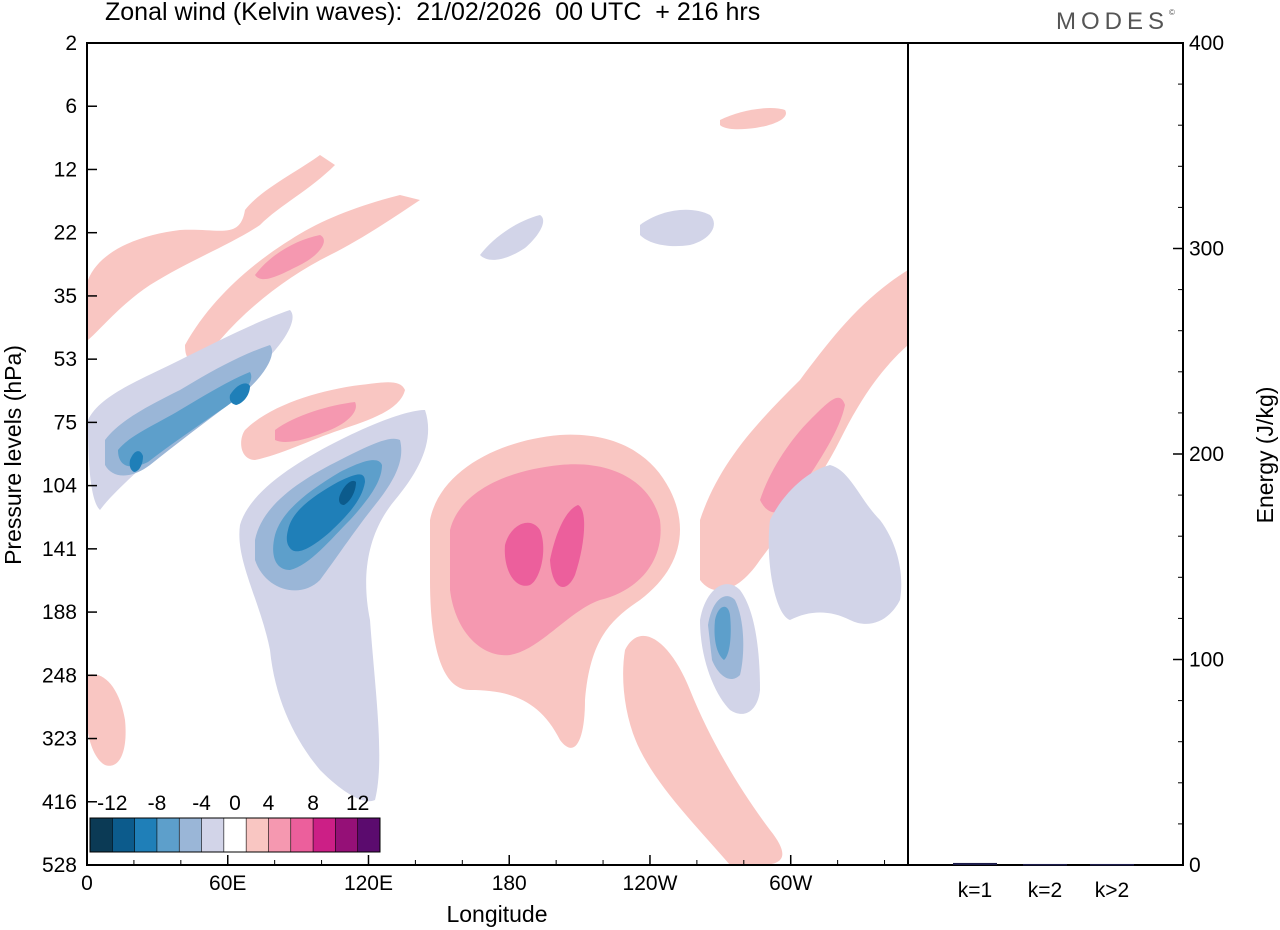  What do you see at coordinates (112, 803) in the screenshot?
I see `colorbar-label: -12` at bounding box center [112, 803].